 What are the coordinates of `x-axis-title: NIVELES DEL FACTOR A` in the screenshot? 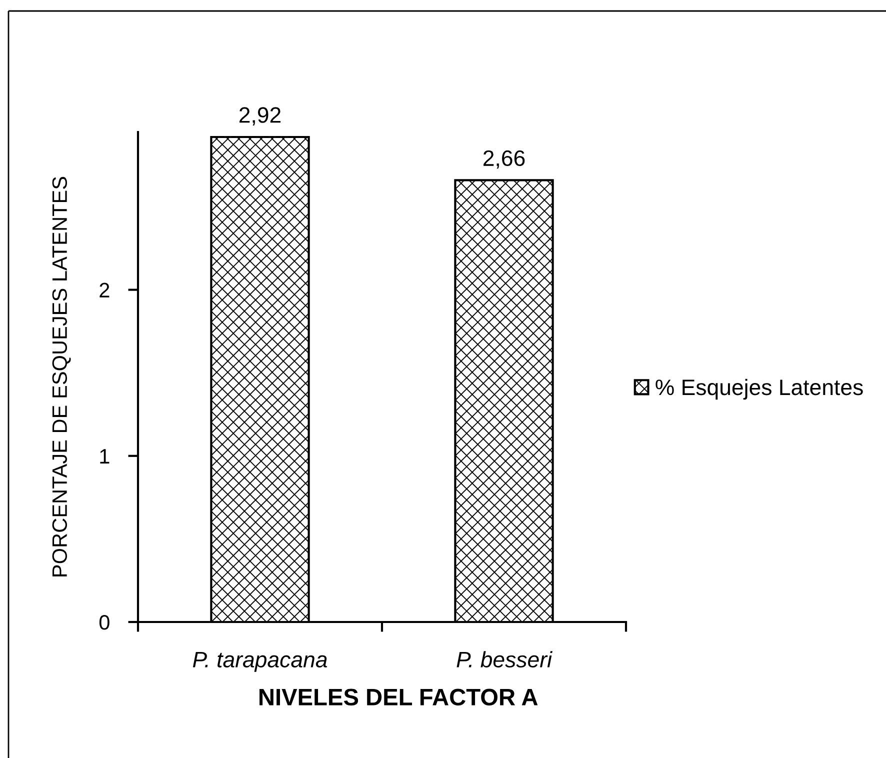 It's located at (399, 697).